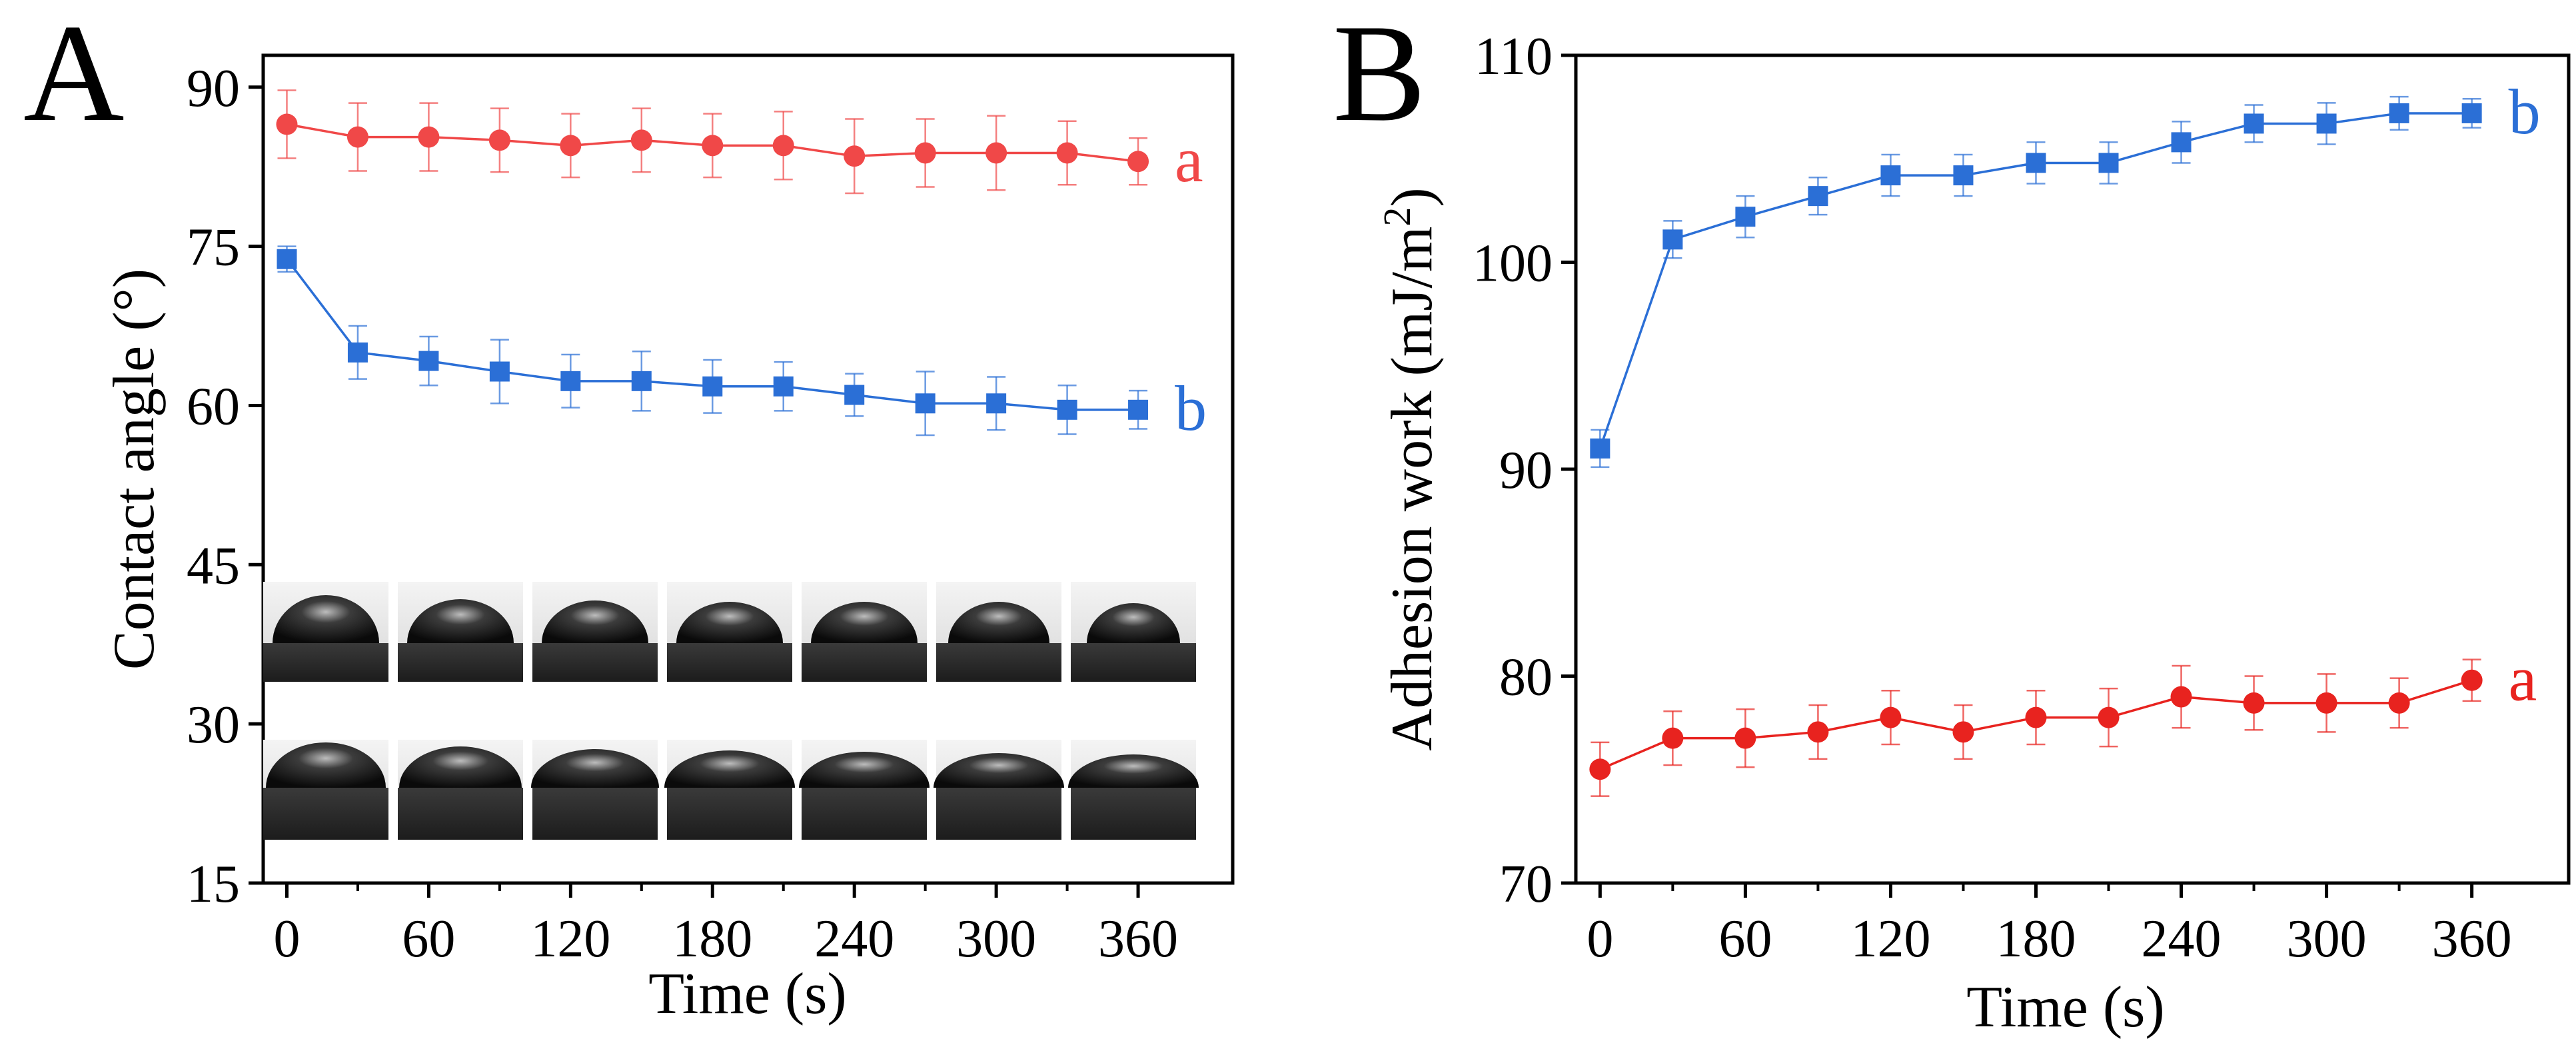 The width and height of the screenshot is (2576, 1051). What do you see at coordinates (1410, 468) in the screenshot?
I see `panel-b-y-axis-title: Adhesion work (mJ/m2)` at bounding box center [1410, 468].